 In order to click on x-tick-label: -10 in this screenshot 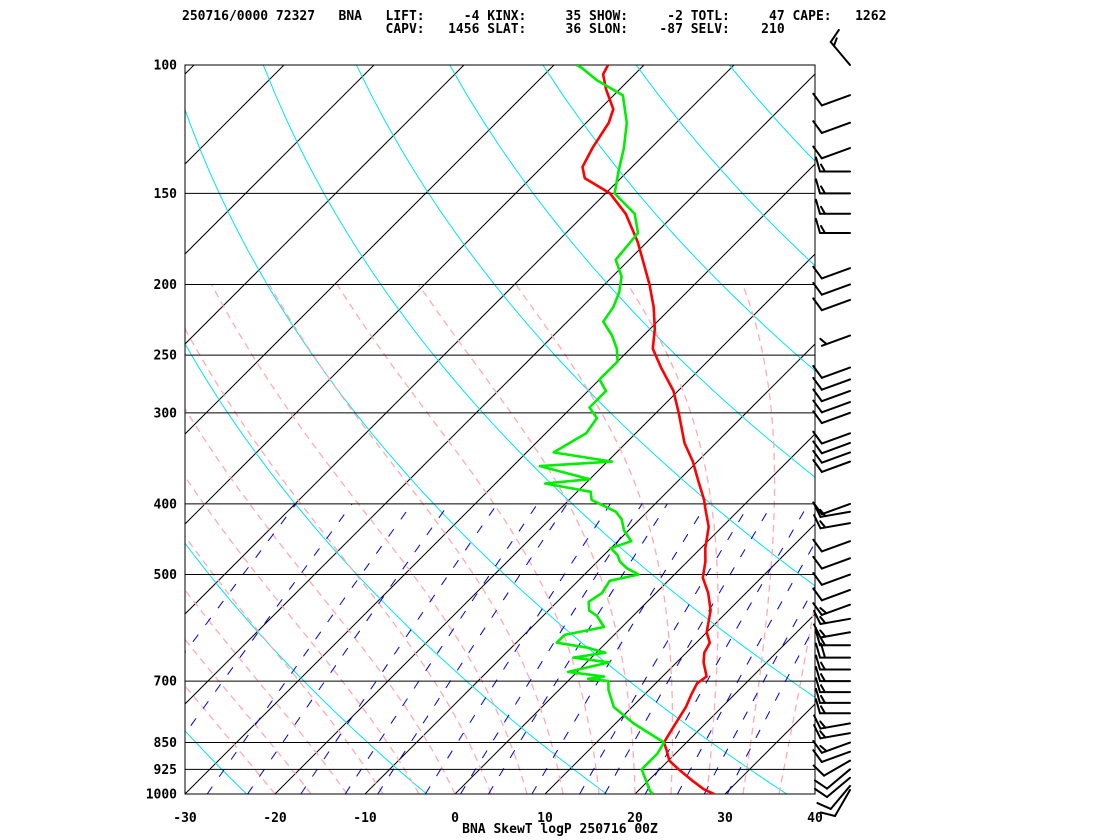, I will do `click(365, 818)`.